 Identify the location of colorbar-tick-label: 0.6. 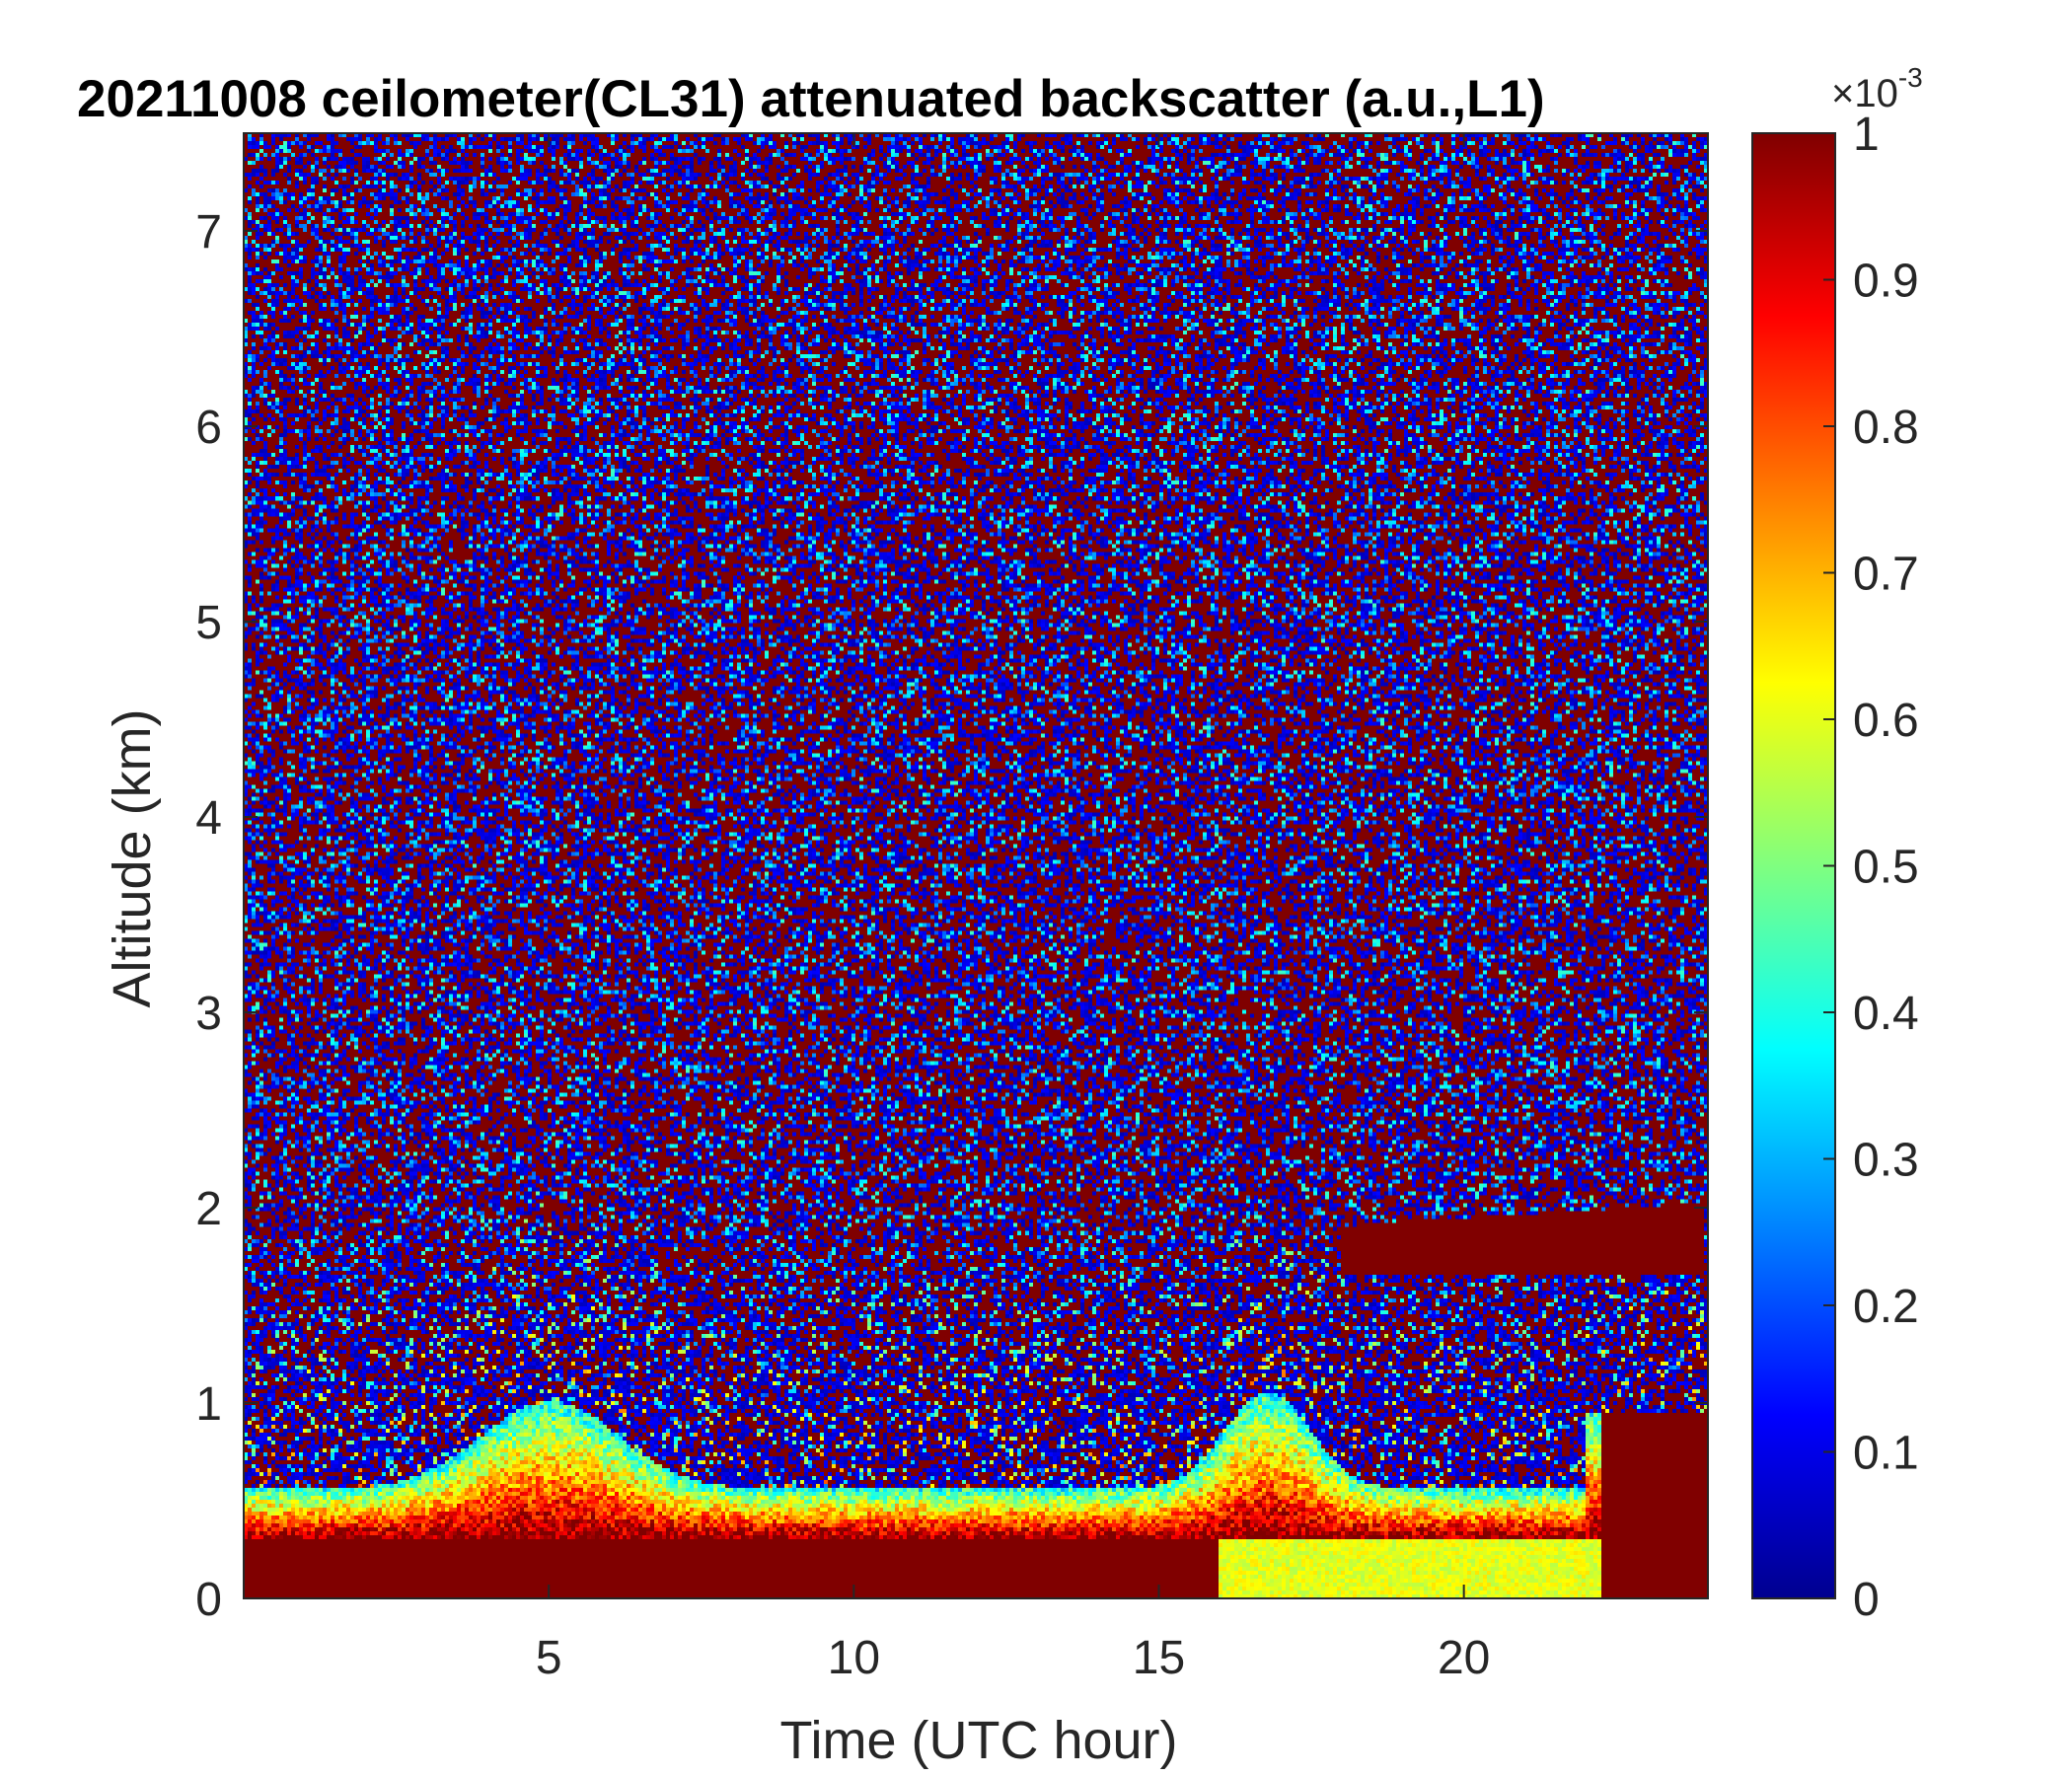
(1886, 721).